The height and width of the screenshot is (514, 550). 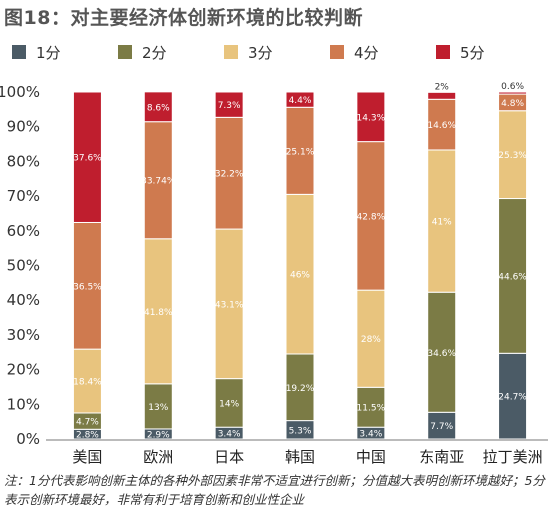 What do you see at coordinates (48, 52) in the screenshot?
I see `legend-label: 1分` at bounding box center [48, 52].